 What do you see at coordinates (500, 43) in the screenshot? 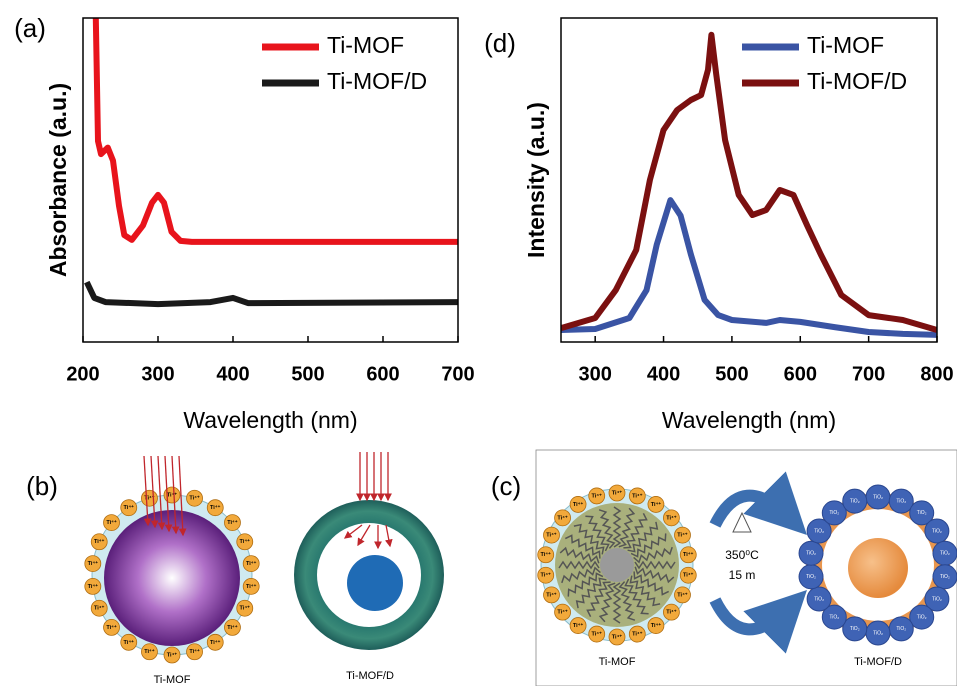
I see `panel-label: (d)` at bounding box center [500, 43].